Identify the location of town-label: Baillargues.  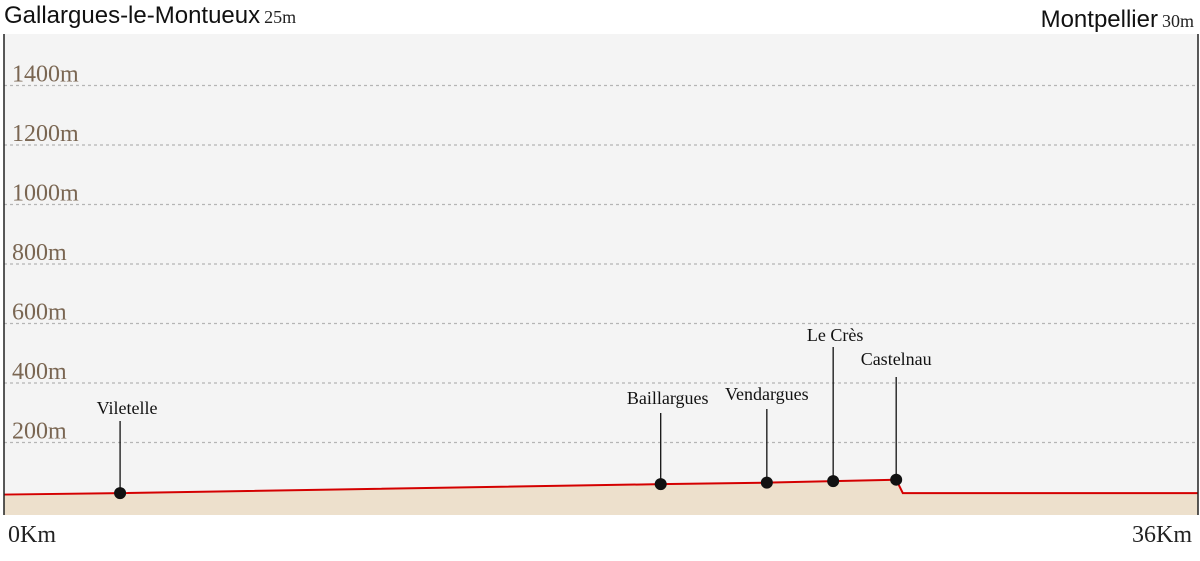
(668, 398).